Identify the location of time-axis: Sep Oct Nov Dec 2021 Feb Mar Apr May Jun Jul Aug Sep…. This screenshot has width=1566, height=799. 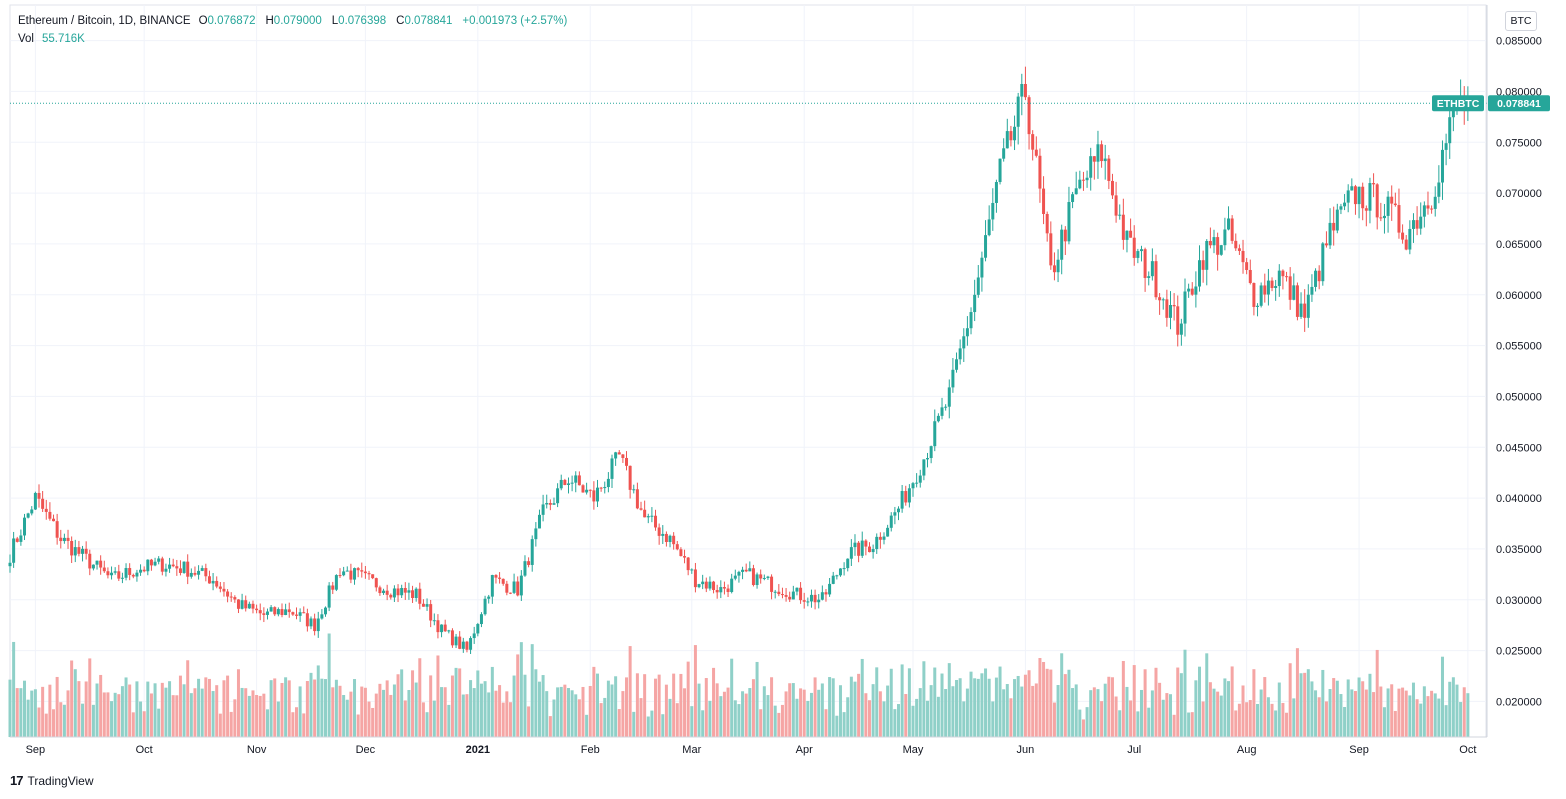
(748, 746).